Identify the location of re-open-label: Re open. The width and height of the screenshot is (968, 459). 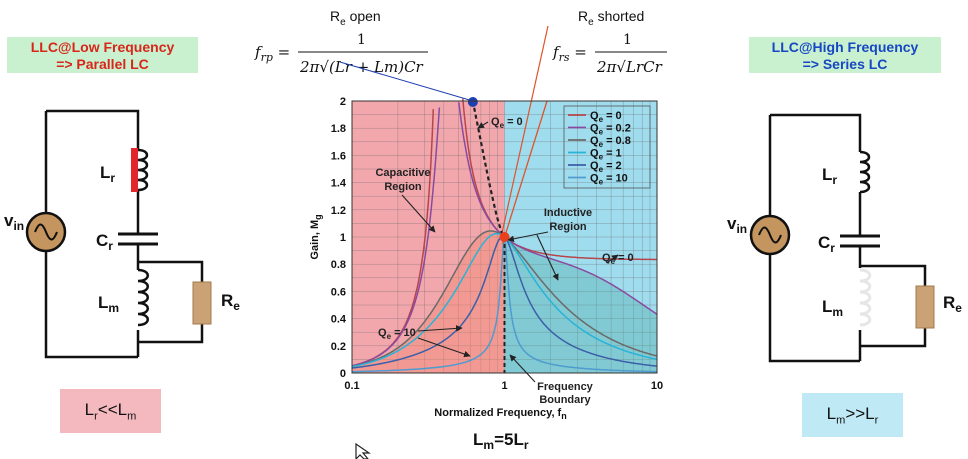
(355, 18).